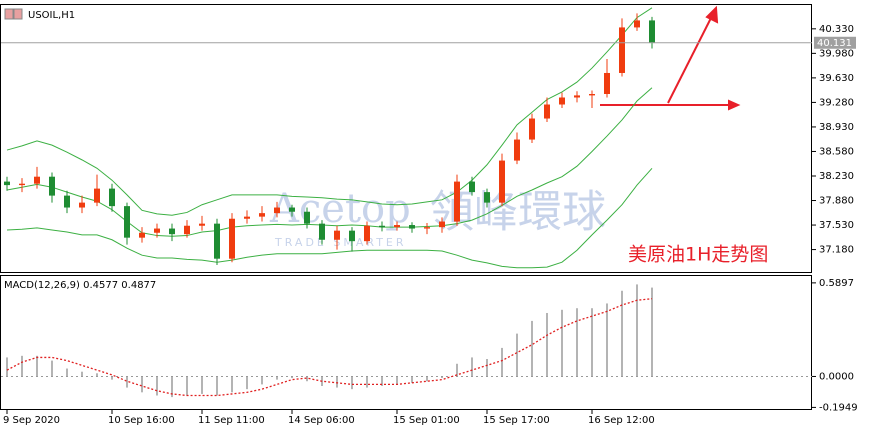 The width and height of the screenshot is (870, 434). What do you see at coordinates (836, 127) in the screenshot?
I see `y-tick-label: 38.930` at bounding box center [836, 127].